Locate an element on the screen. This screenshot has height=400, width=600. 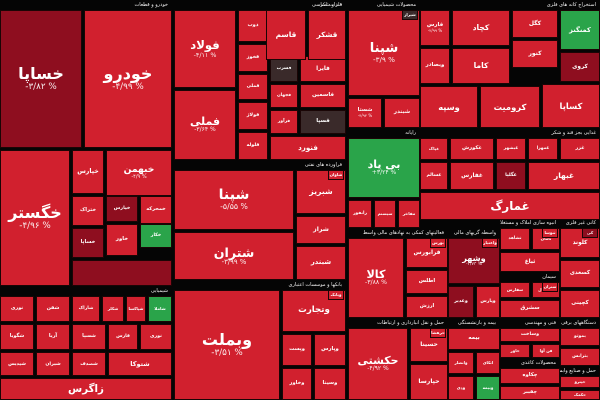
treemap-tile: سشرق is located at coordinates (530, 309).